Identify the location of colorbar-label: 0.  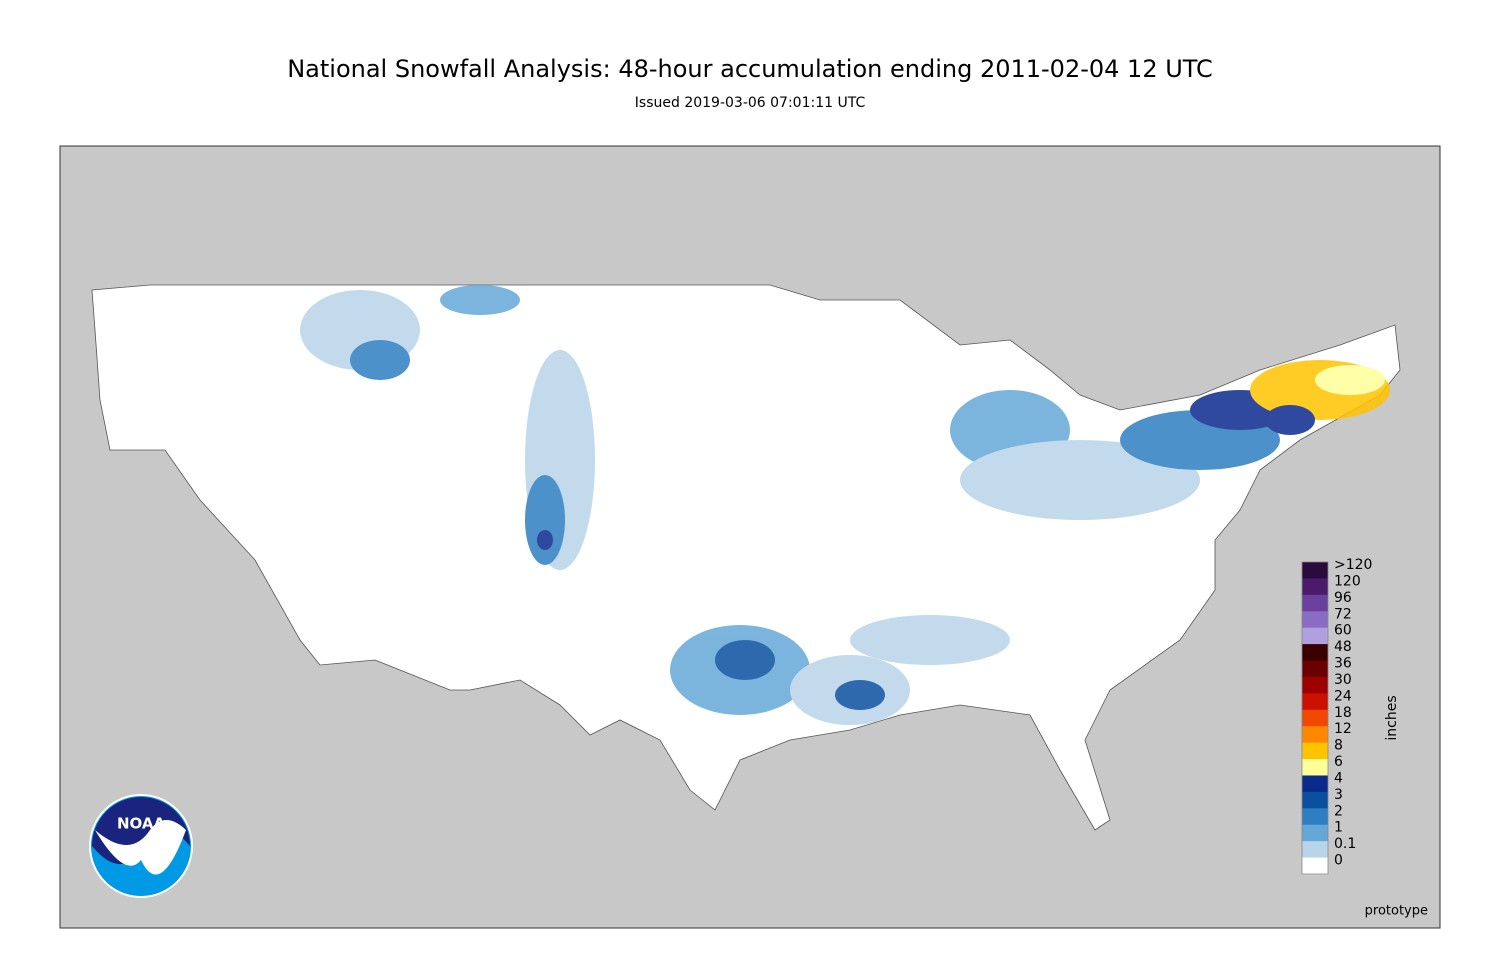
(1338, 861).